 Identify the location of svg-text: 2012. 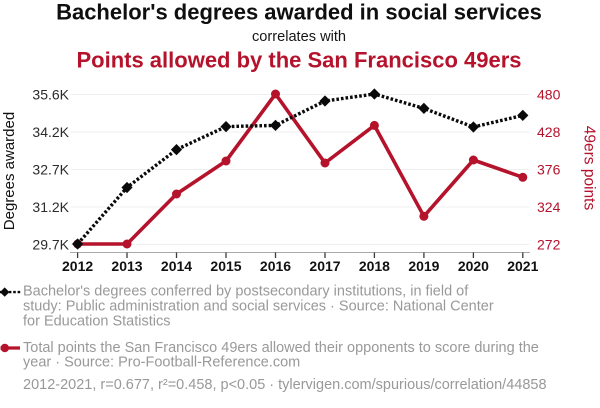
(77, 266).